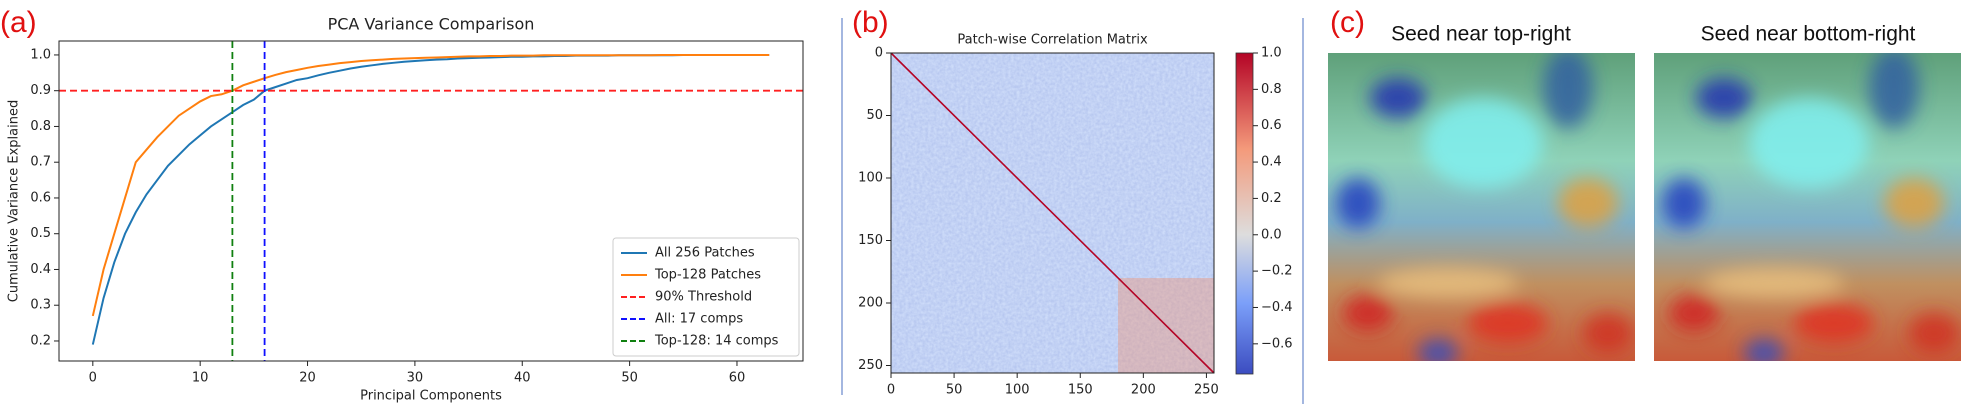 The height and width of the screenshot is (404, 1968). I want to click on panel-label: (a), so click(18, 22).